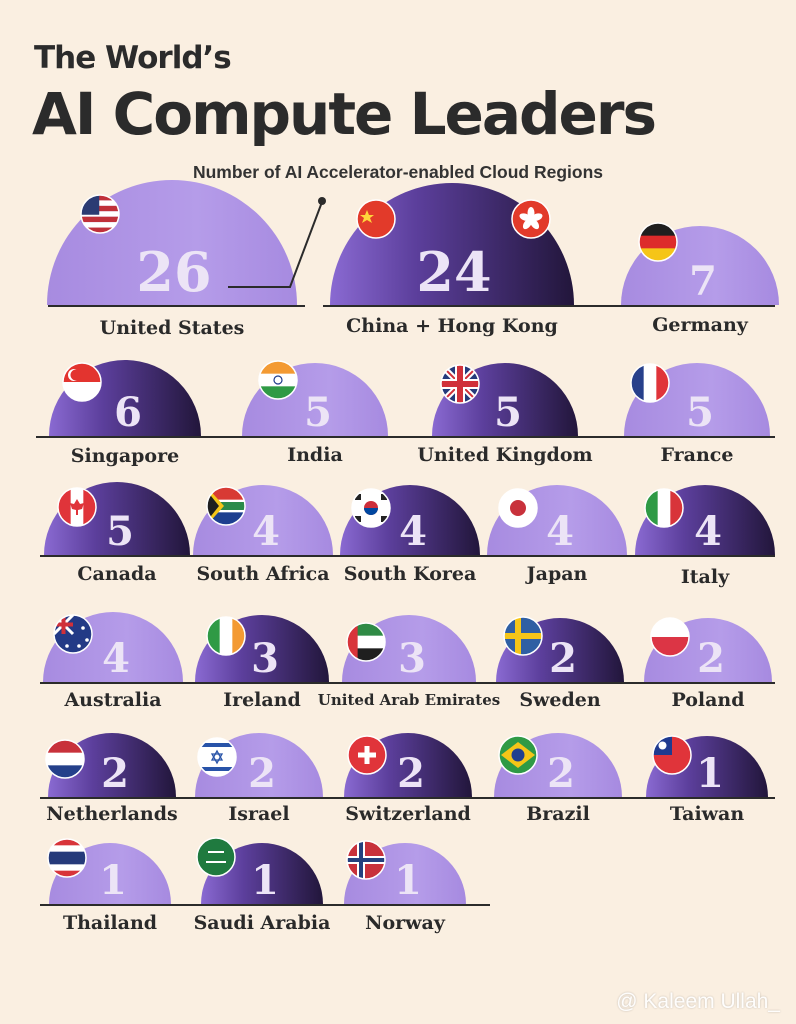 The width and height of the screenshot is (796, 1024). Describe the element at coordinates (531, 219) in the screenshot. I see `hong-kong-flag-icon` at that location.